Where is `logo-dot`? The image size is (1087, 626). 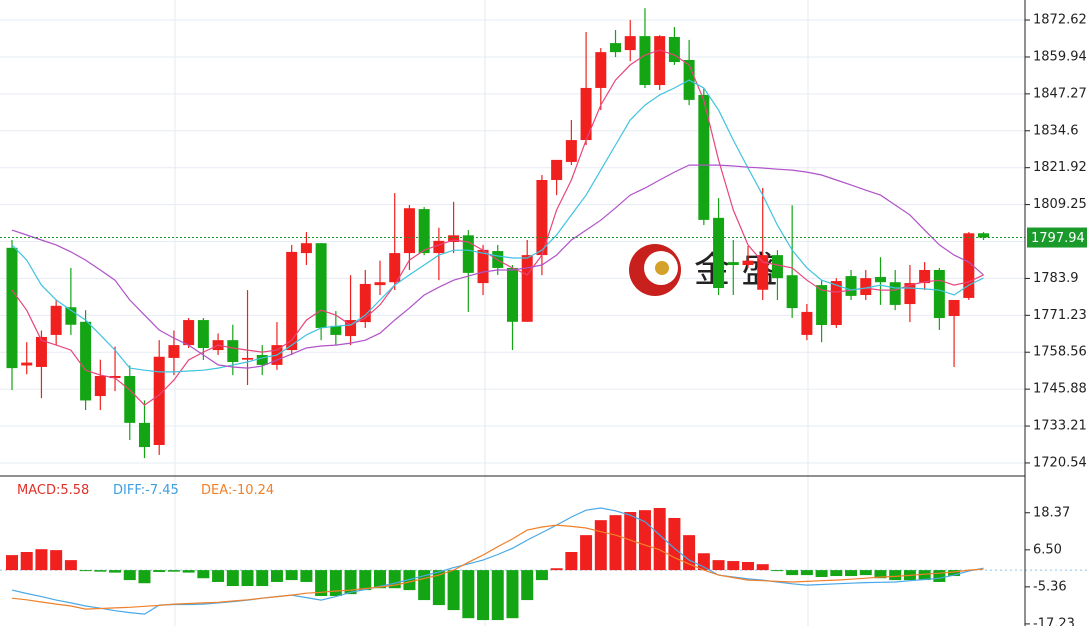 logo-dot is located at coordinates (662, 268).